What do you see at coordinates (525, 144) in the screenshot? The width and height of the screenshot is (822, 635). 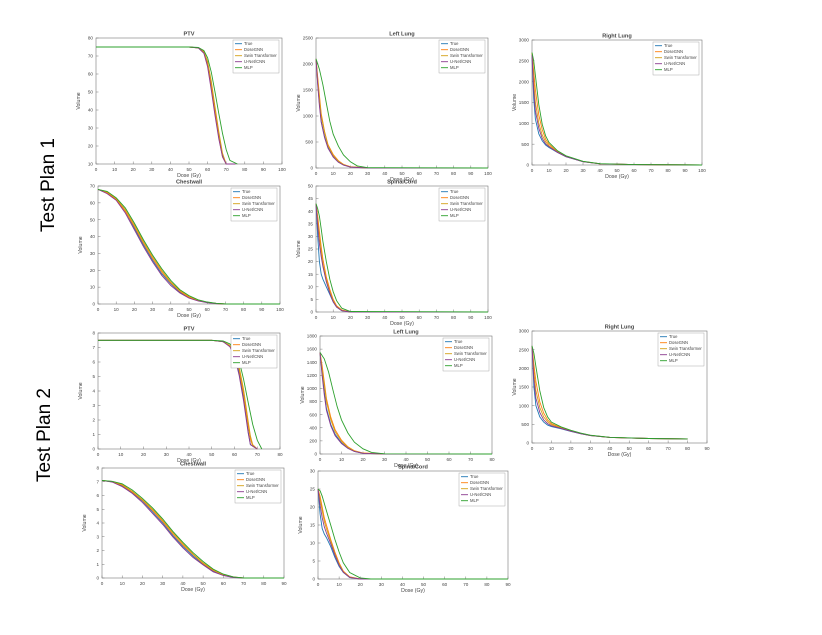 I see `y-tick-label: 500` at bounding box center [525, 144].